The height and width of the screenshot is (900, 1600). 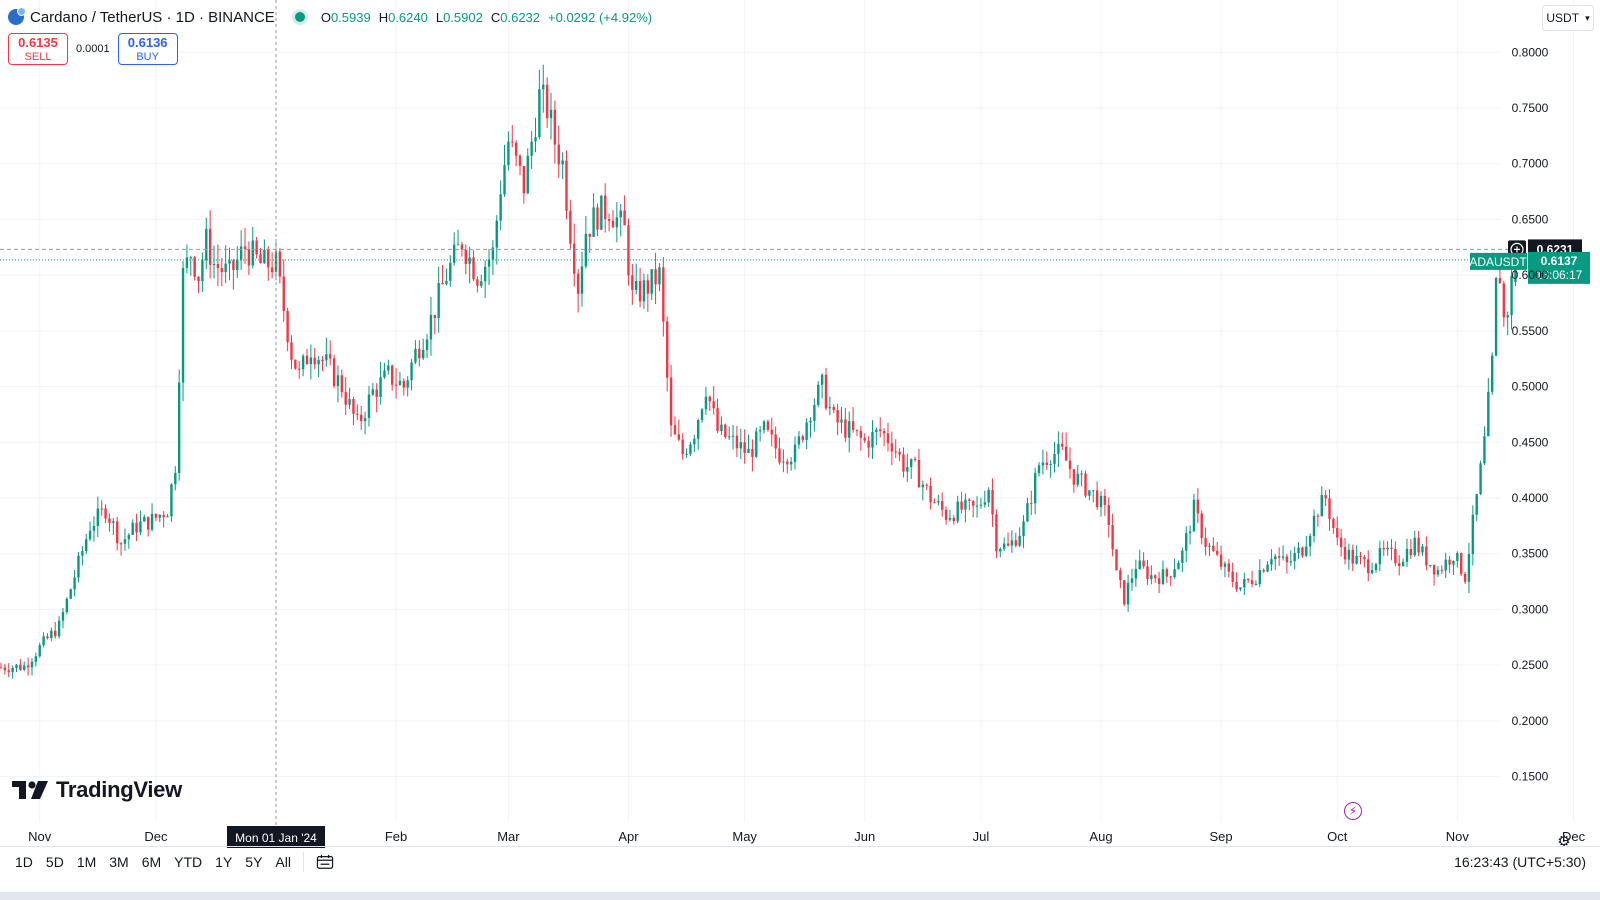 What do you see at coordinates (800, 861) in the screenshot?
I see `bottom-toolbar: 1D 5D 1M 3M 6M YTD 1Y 5Y All 16:23:43 (UTC+5:30)` at bounding box center [800, 861].